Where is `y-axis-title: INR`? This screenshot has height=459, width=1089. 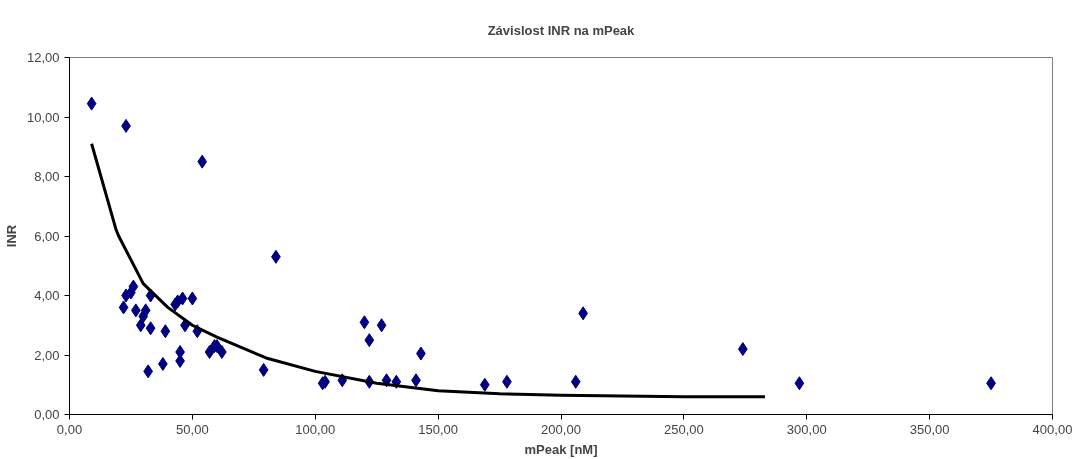 y-axis-title: INR is located at coordinates (11, 236).